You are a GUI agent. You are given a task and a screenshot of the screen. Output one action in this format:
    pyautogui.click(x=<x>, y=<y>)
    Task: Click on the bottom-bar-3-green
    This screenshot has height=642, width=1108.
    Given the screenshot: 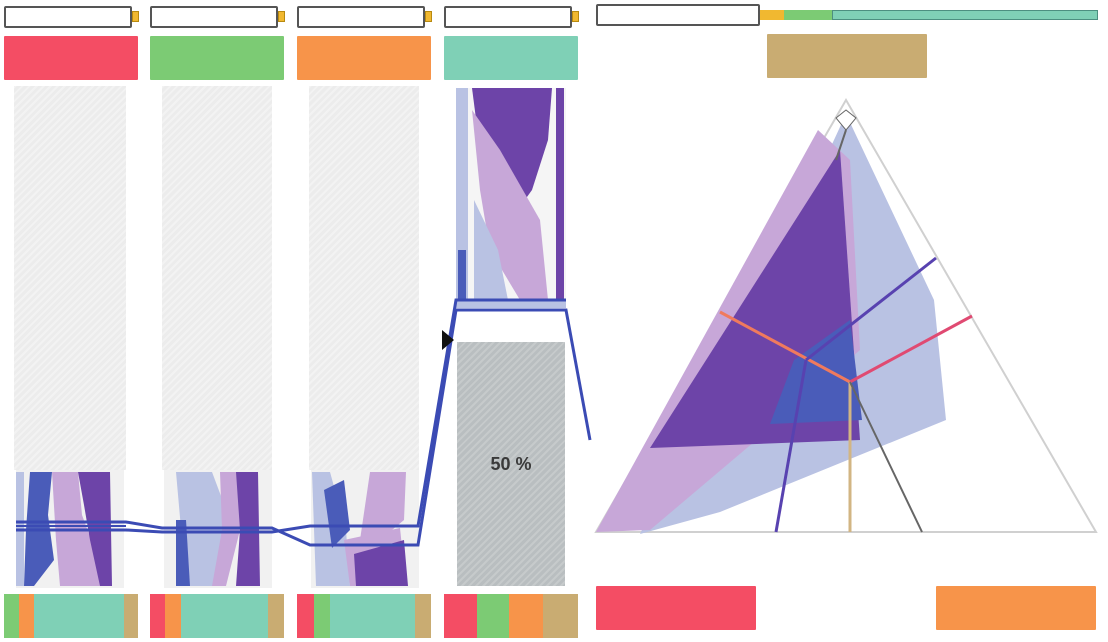 What is the action you would take?
    pyautogui.click(x=322, y=616)
    